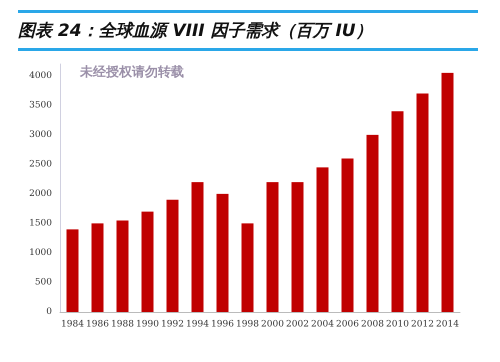 This screenshot has width=500, height=362. Describe the element at coordinates (272, 325) in the screenshot. I see `x-tick-label: 2000` at that location.